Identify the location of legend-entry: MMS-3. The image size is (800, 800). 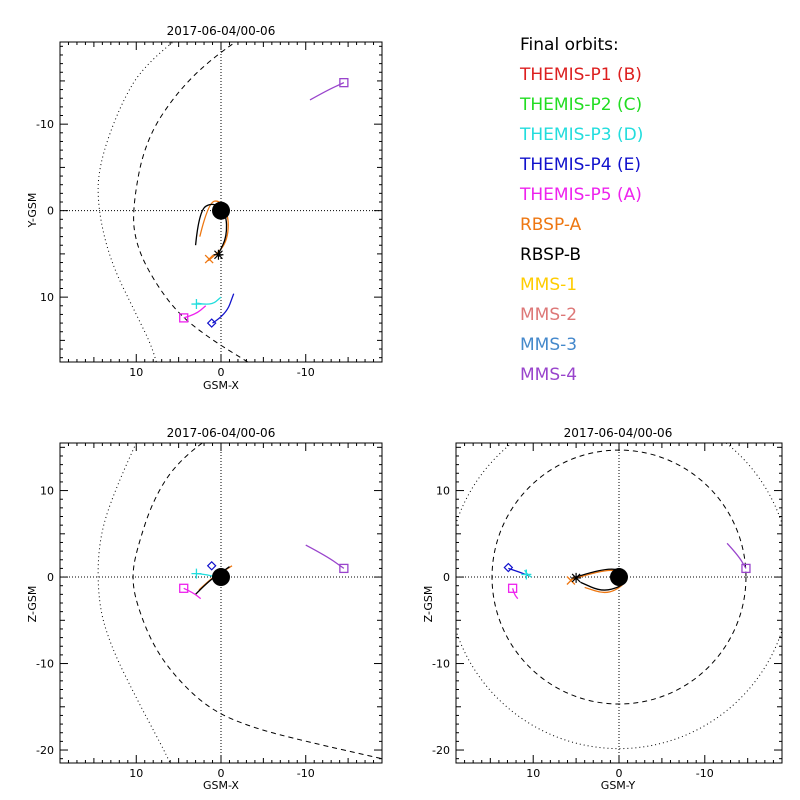
(548, 345).